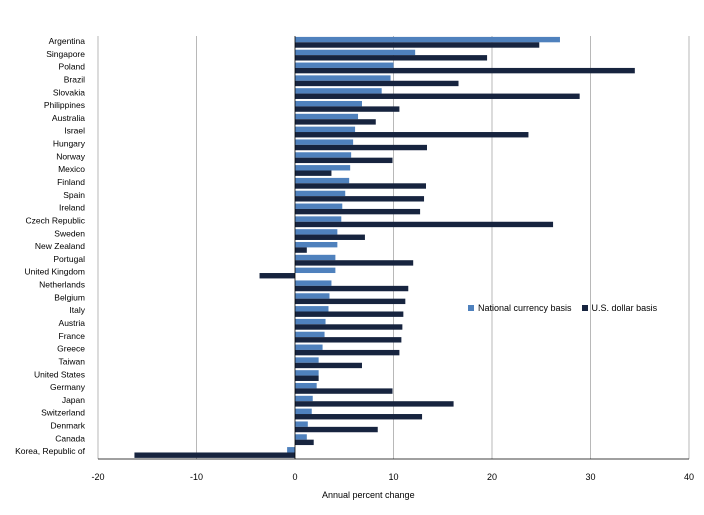  Describe the element at coordinates (71, 156) in the screenshot. I see `category-label: Norway` at that location.